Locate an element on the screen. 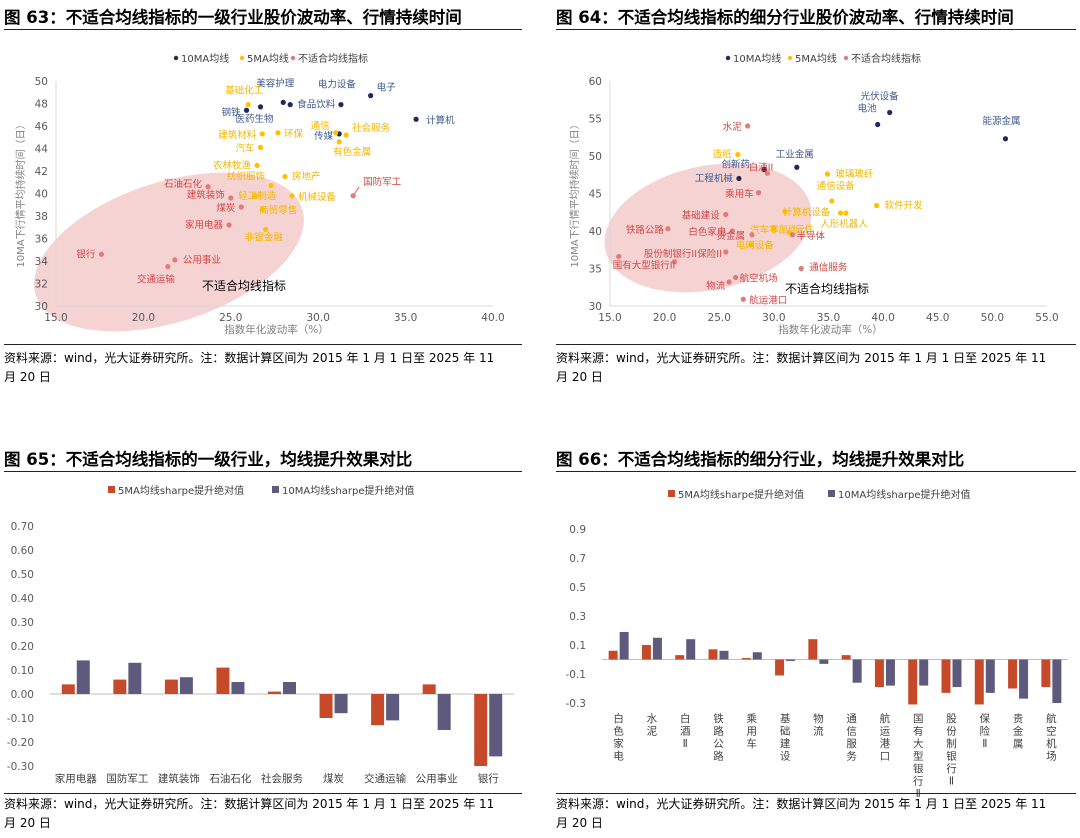 This screenshot has height=838, width=1080. category-label: 建筑装饰 is located at coordinates (179, 778).